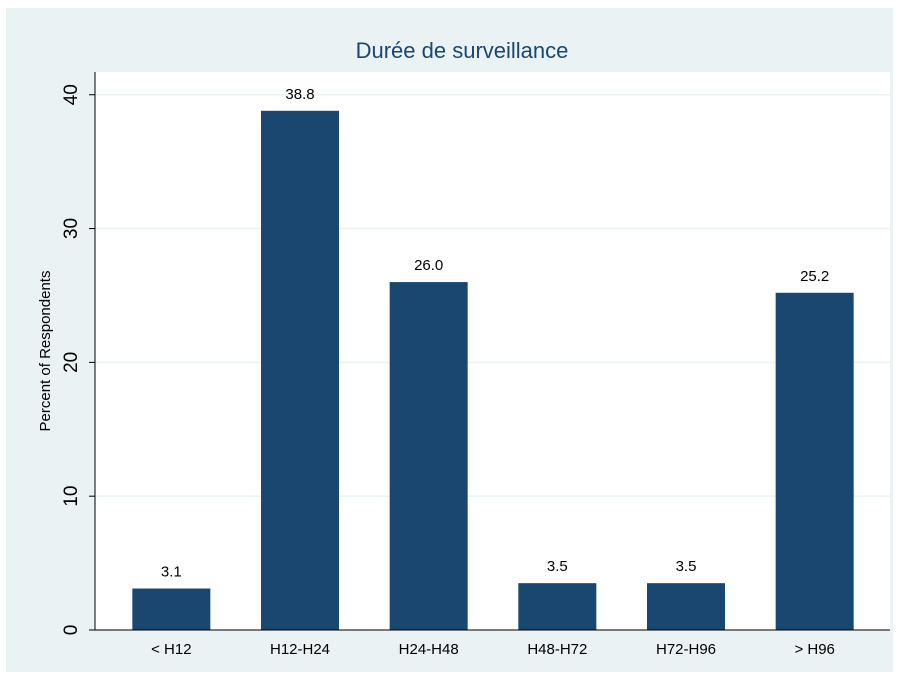 The height and width of the screenshot is (677, 899). I want to click on data-label: 25.2, so click(814, 276).